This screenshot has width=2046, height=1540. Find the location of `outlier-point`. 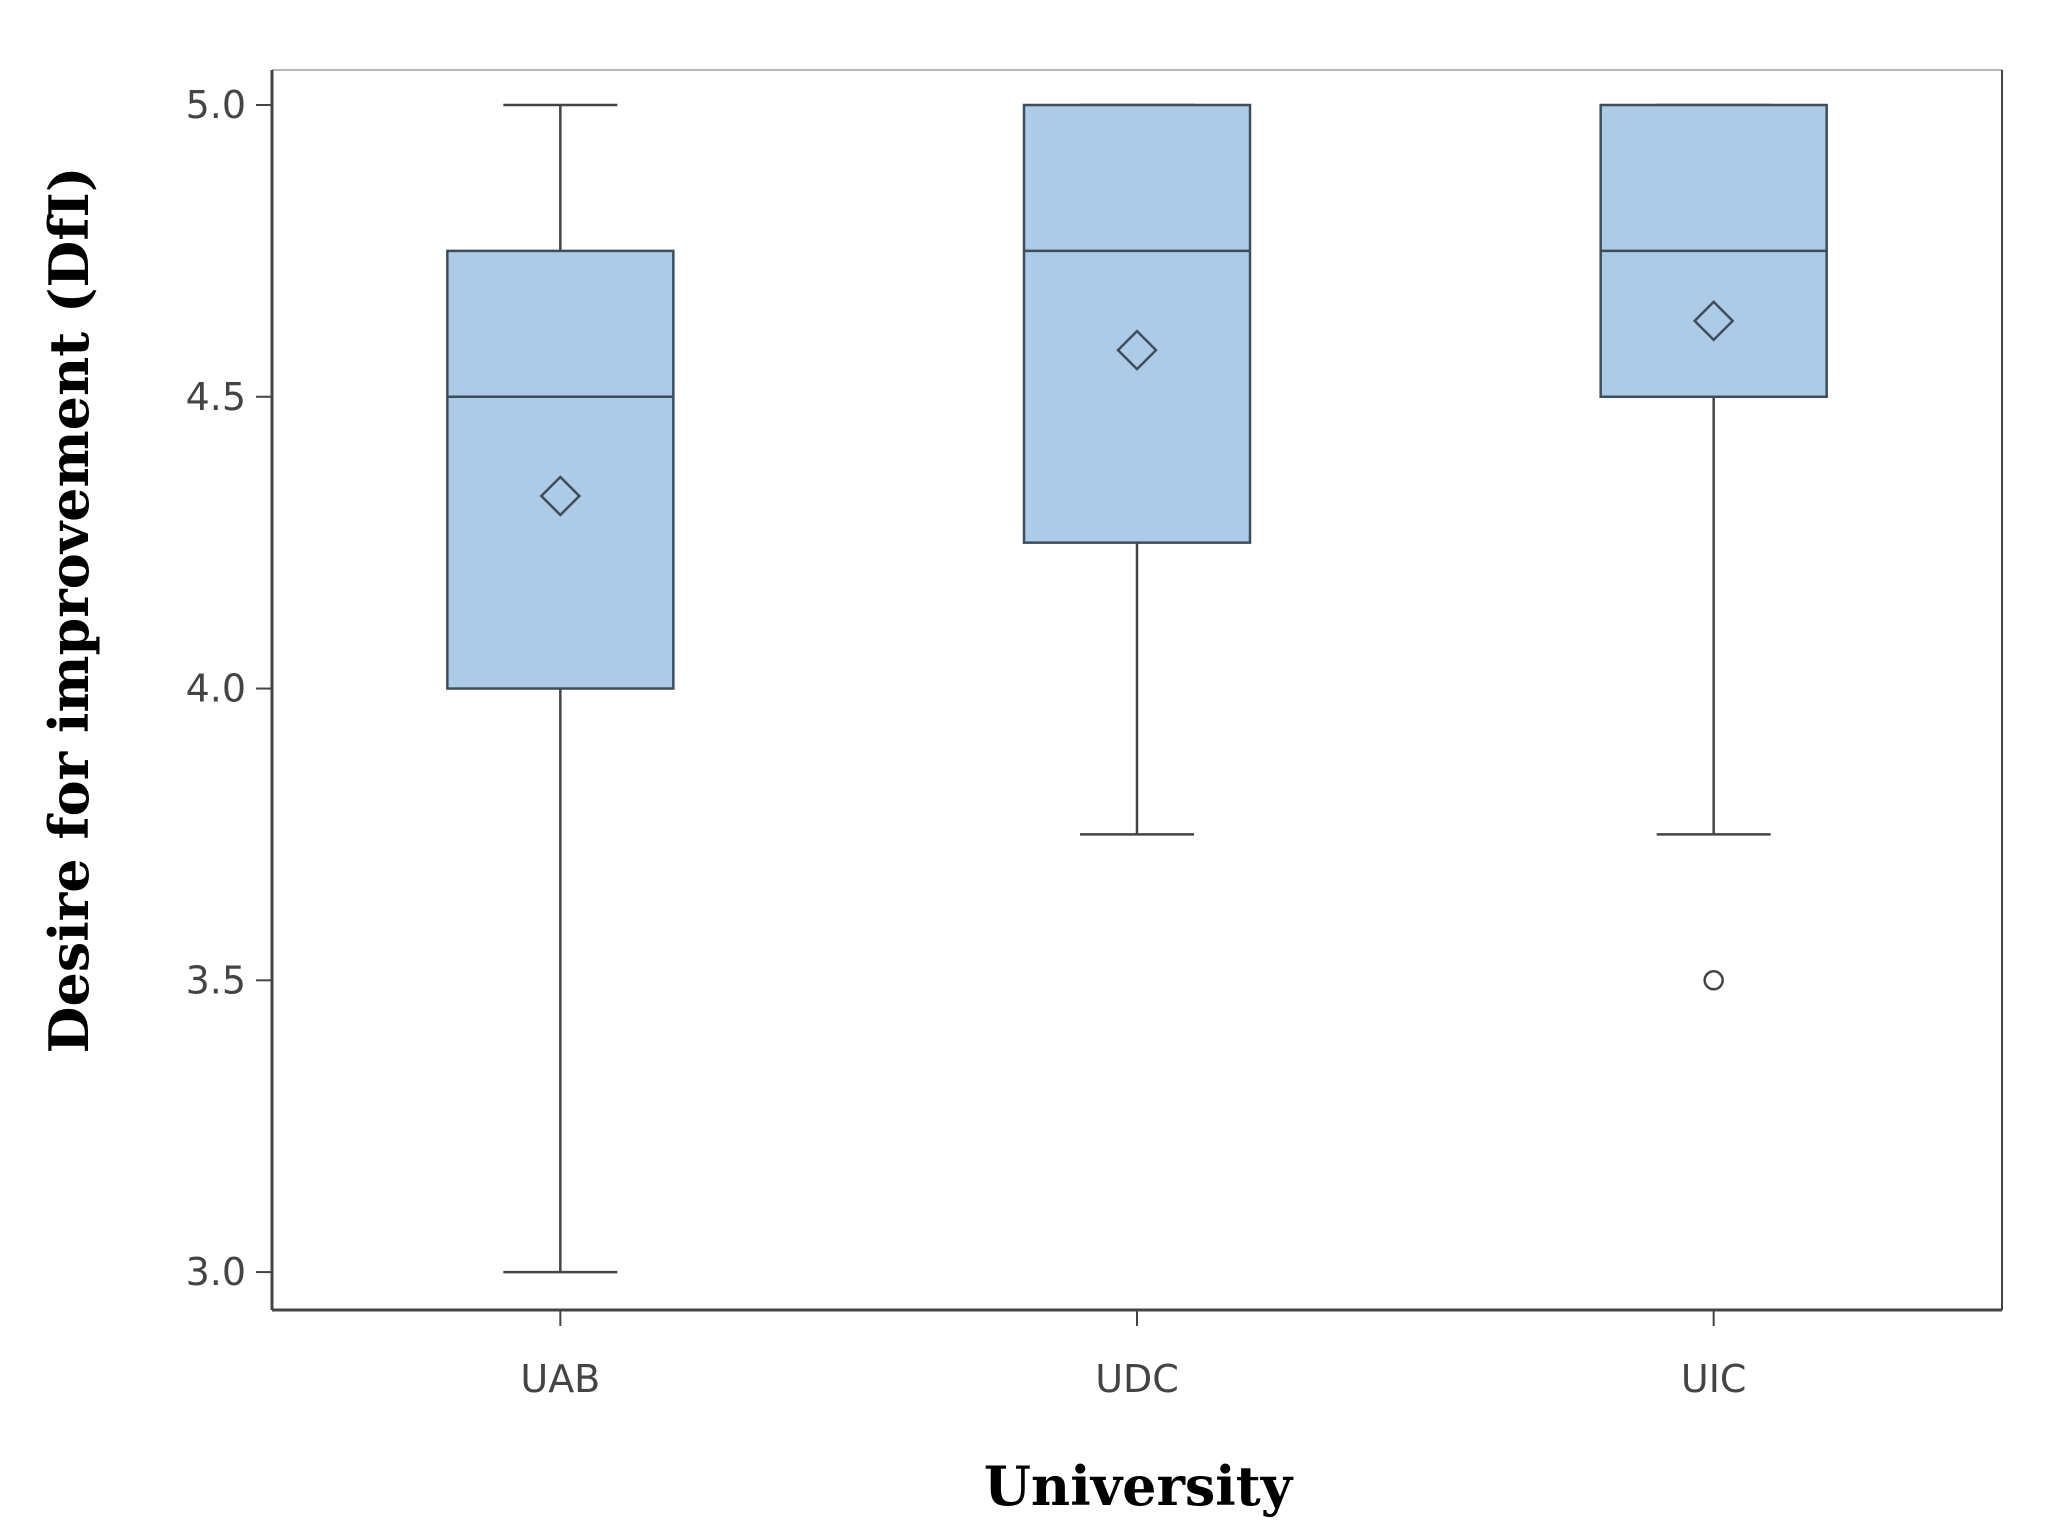

outlier-point is located at coordinates (1713, 980).